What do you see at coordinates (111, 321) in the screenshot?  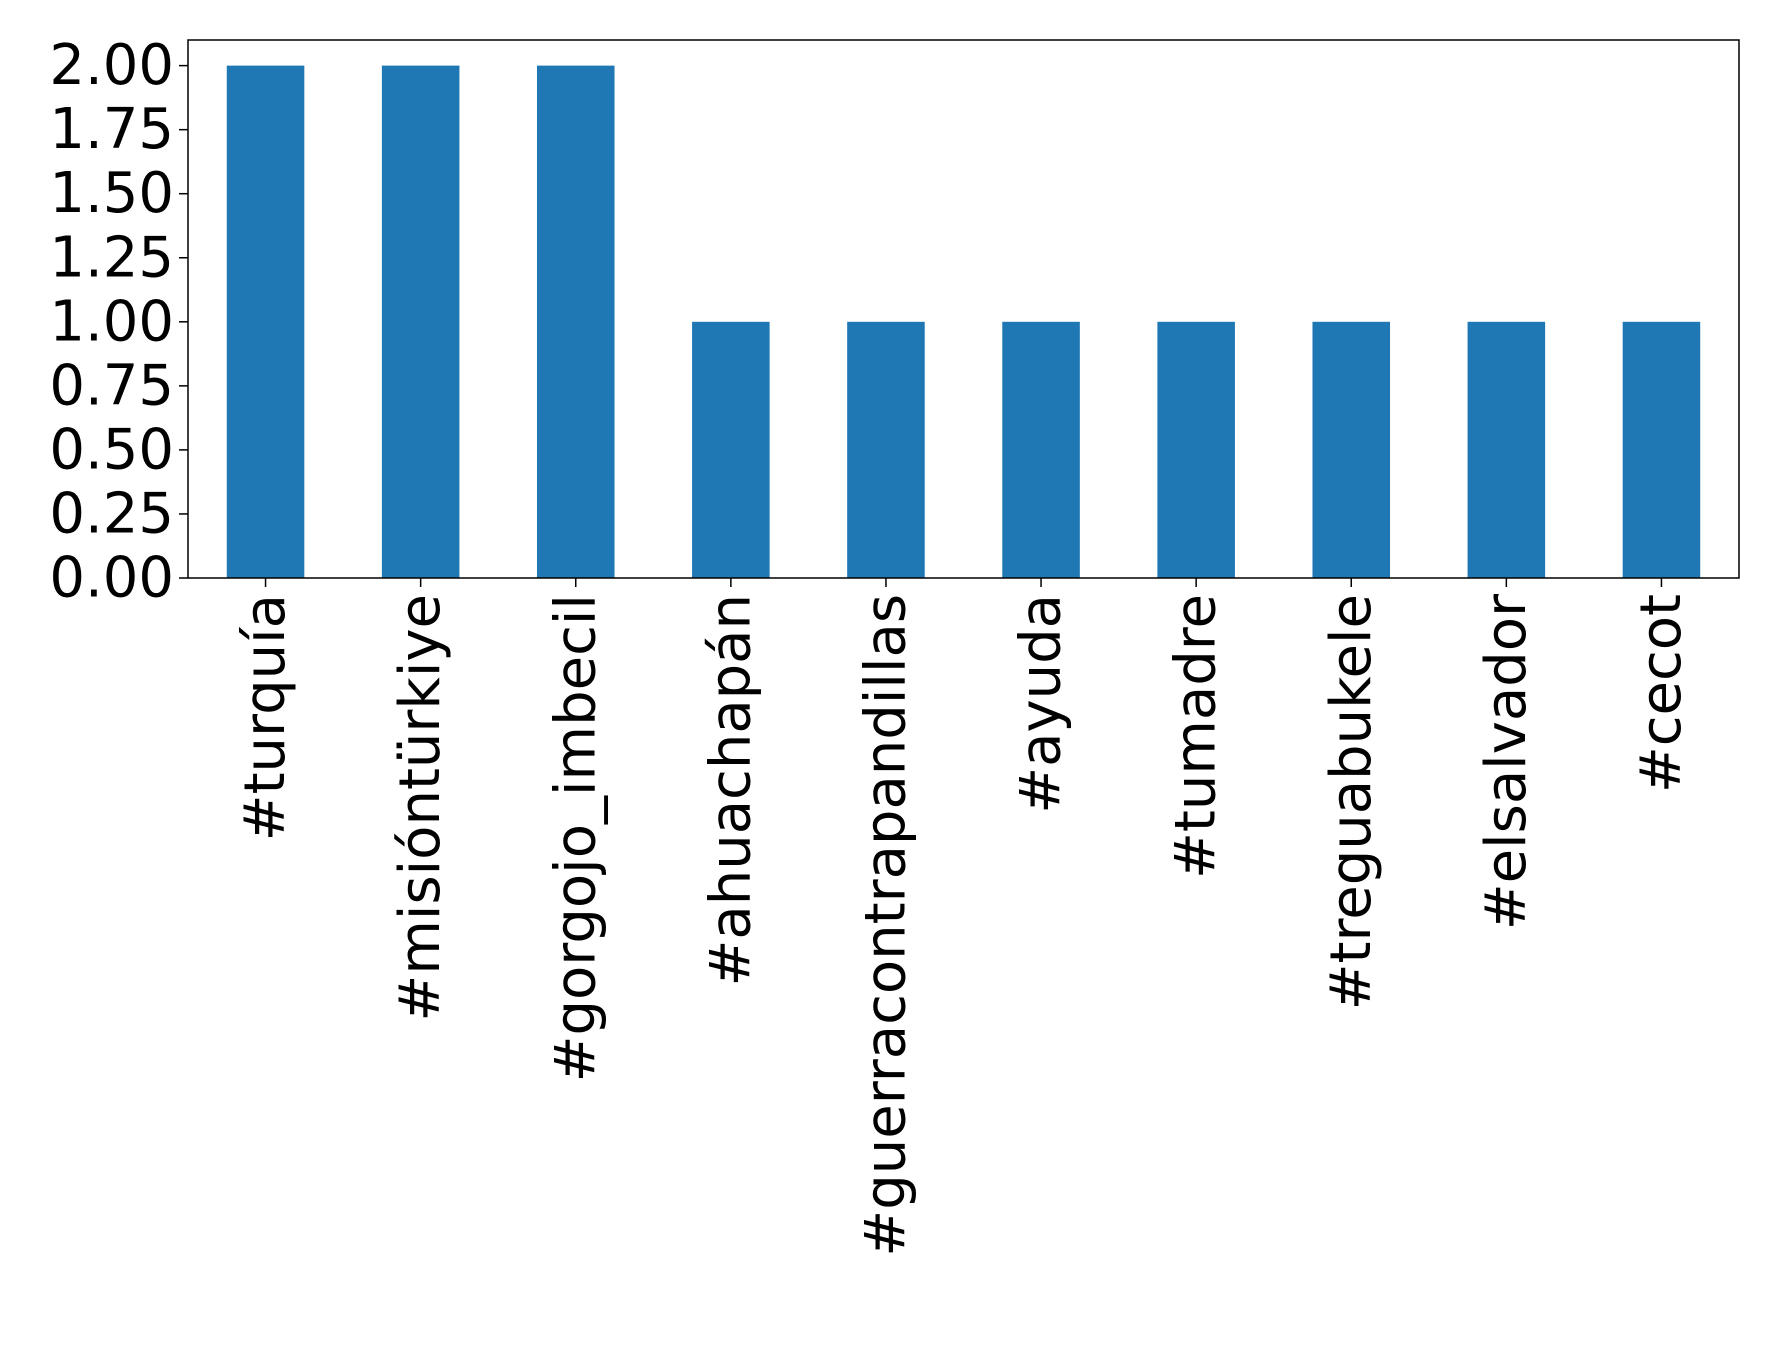 I see `y-tick-label: 1.00` at bounding box center [111, 321].